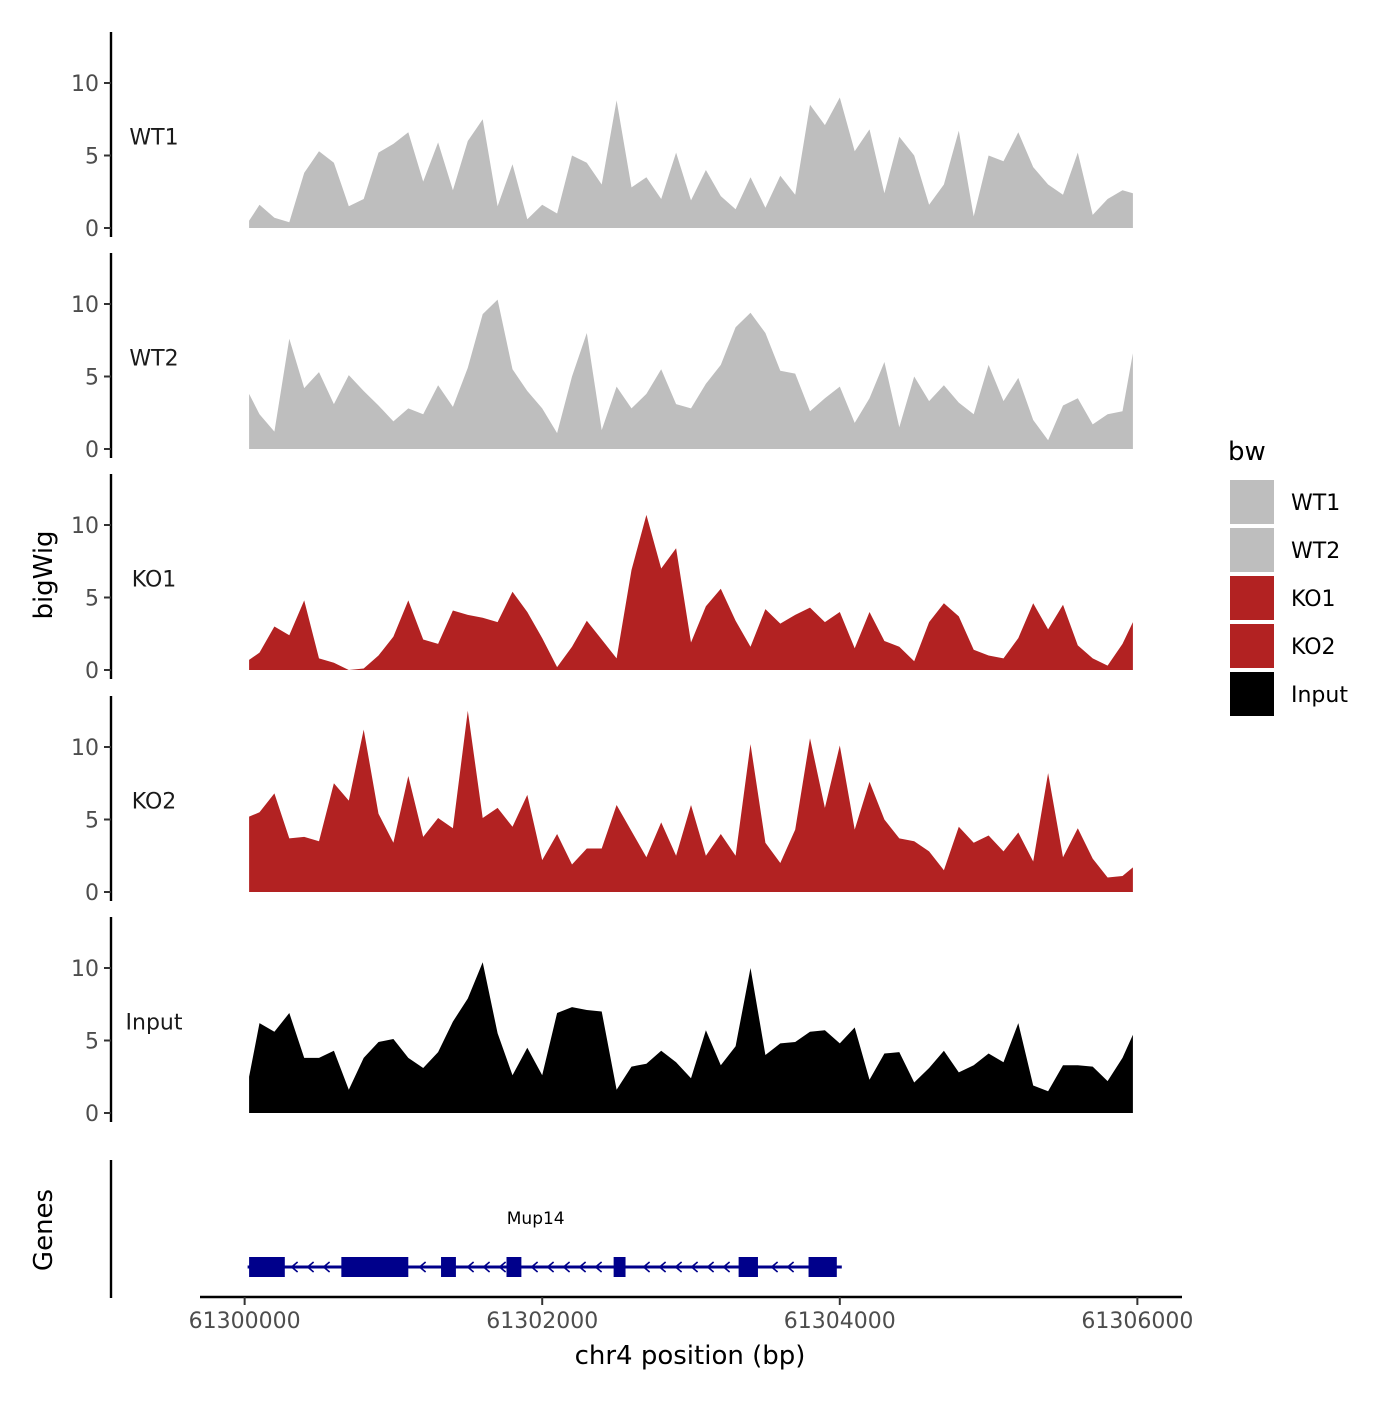 This screenshot has height=1404, width=1400. What do you see at coordinates (44, 1230) in the screenshot?
I see `genes-axis-title: Genes` at bounding box center [44, 1230].